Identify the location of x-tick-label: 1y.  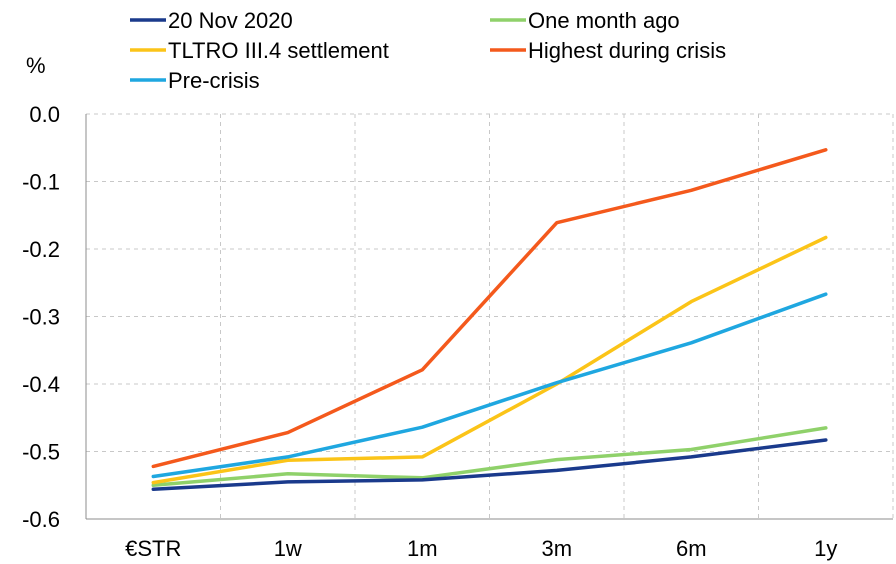
(825, 548).